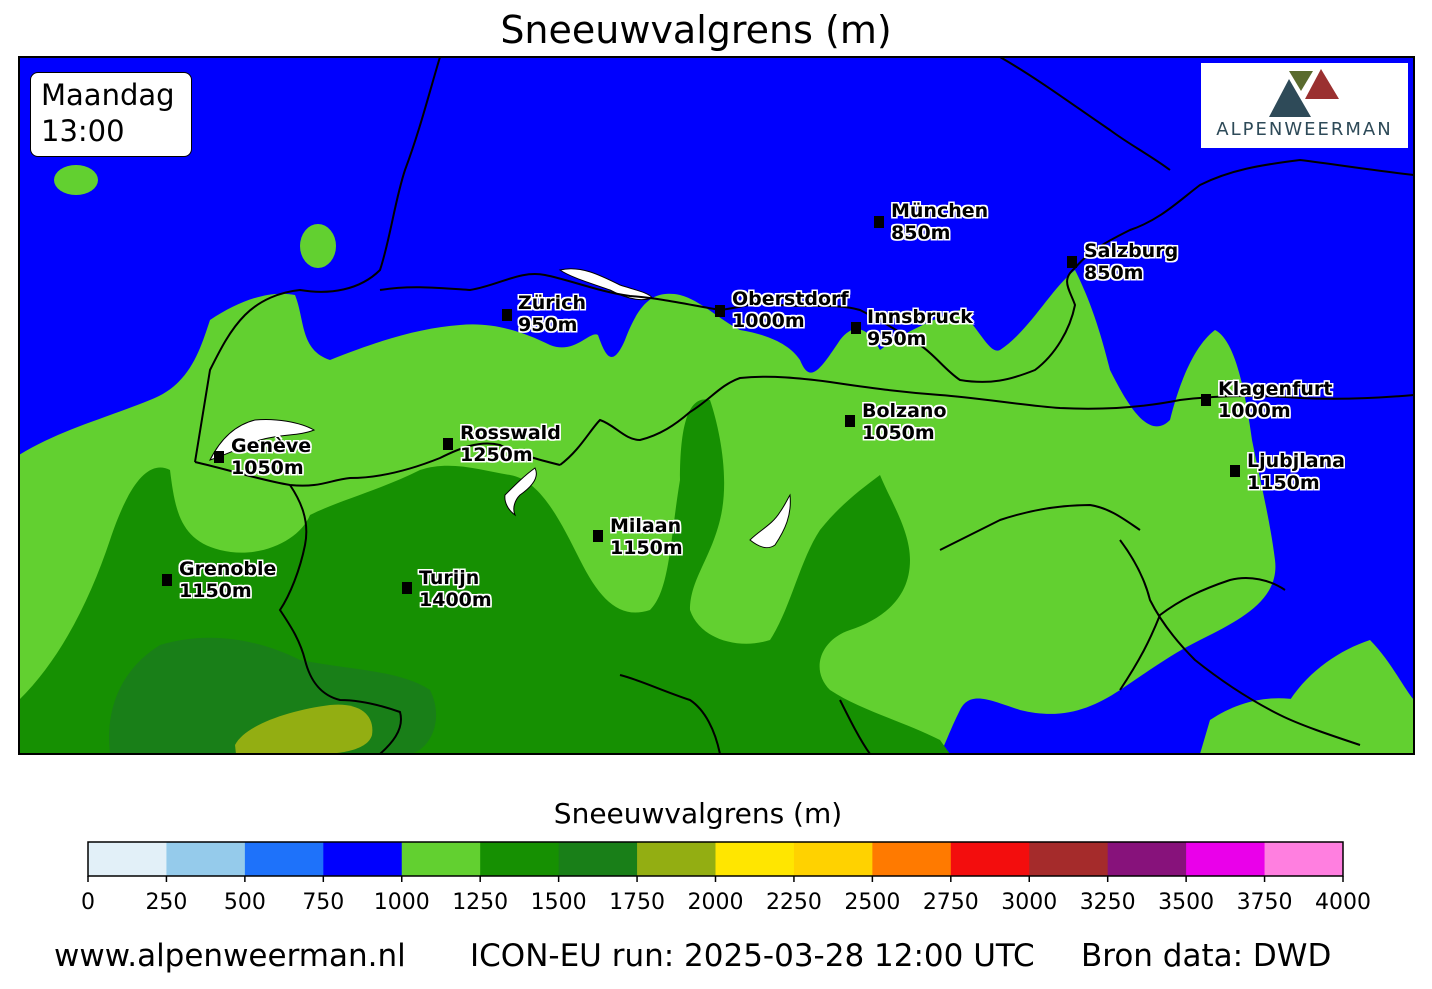 The height and width of the screenshot is (989, 1432). I want to click on colorbar-tick-label: 2500, so click(872, 902).